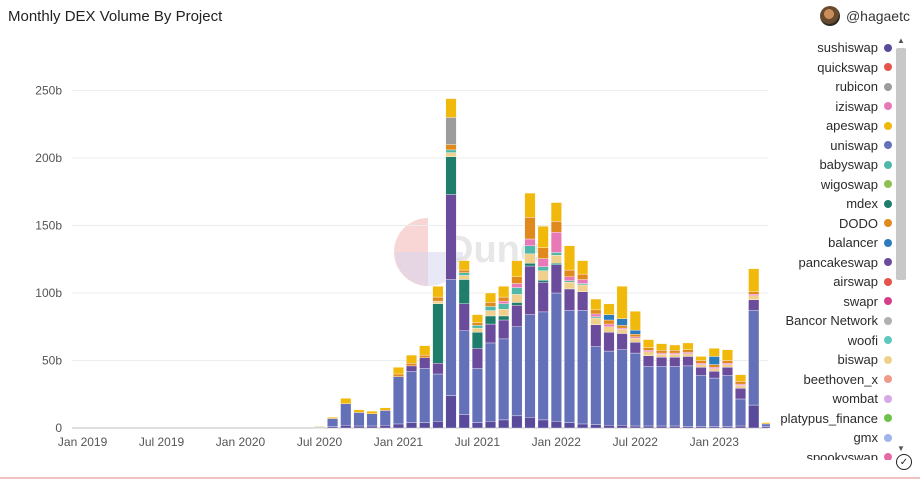 This screenshot has height=479, width=920. Describe the element at coordinates (635, 332) in the screenshot. I see `bar-segment-balancer` at that location.